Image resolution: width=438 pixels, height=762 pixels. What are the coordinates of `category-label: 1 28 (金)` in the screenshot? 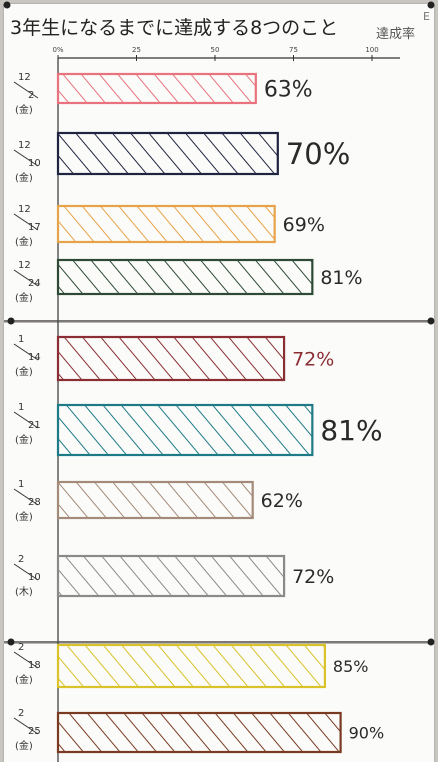 It's located at (27, 501).